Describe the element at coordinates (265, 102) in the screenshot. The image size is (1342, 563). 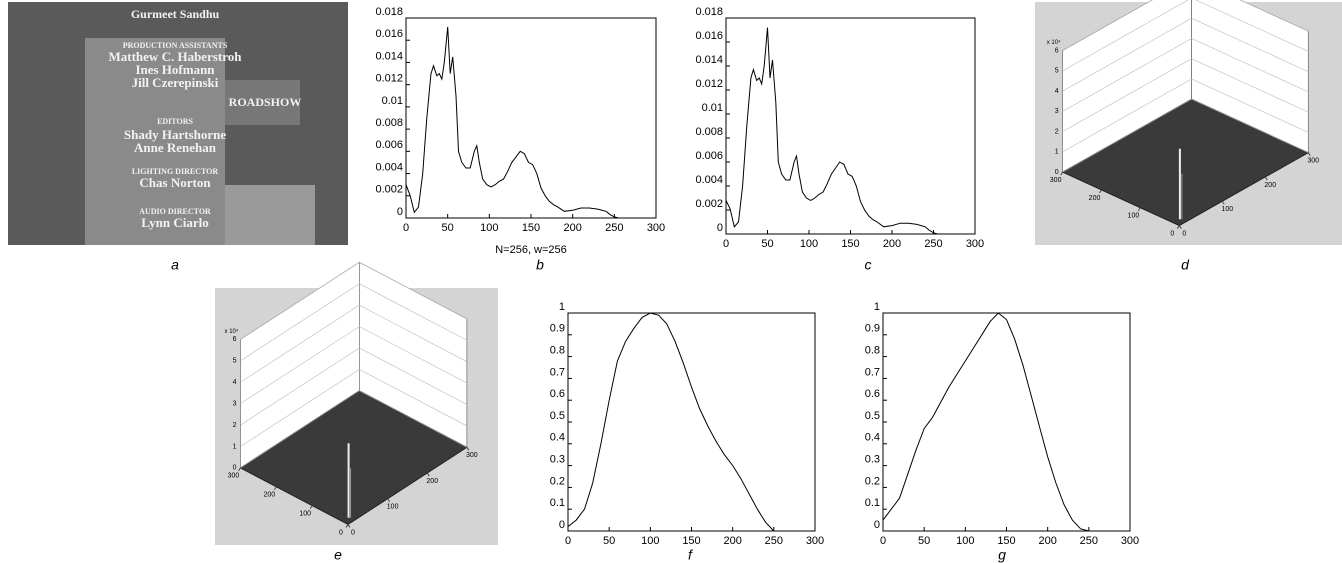
I see `photo-text: ROADSHOW` at that location.